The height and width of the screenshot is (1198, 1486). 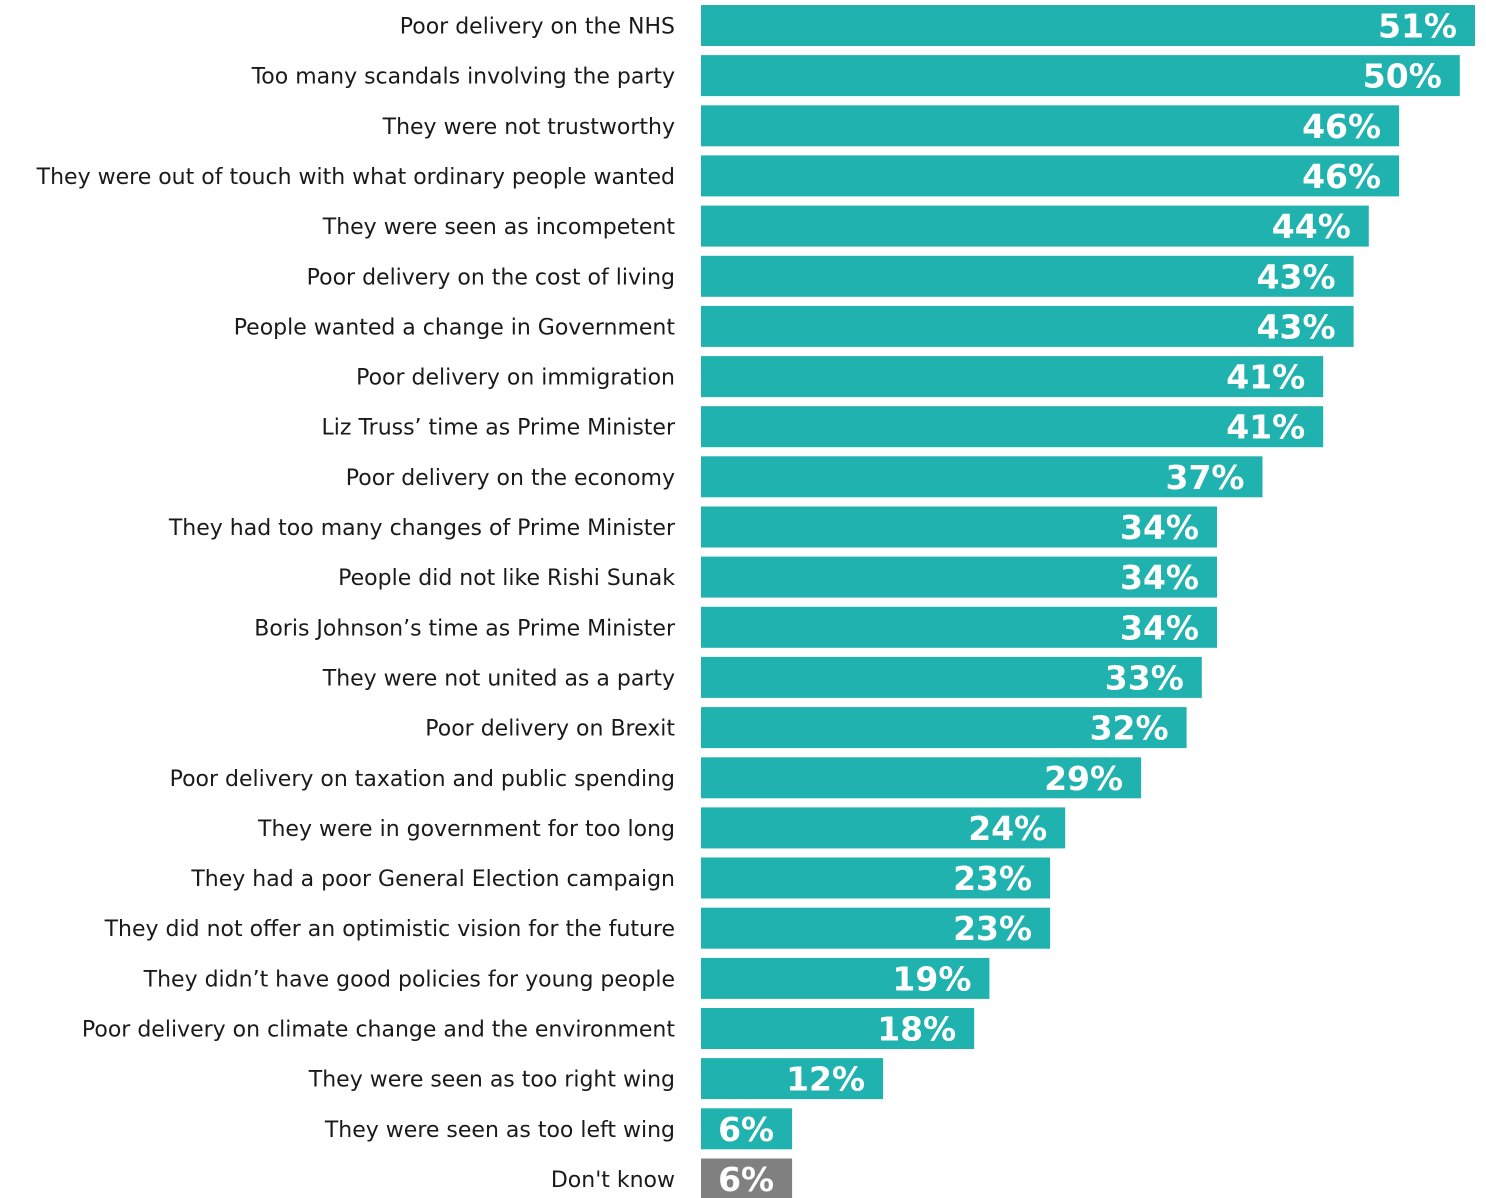 I want to click on category-label-23: They were seen as too left wing, so click(x=499, y=1130).